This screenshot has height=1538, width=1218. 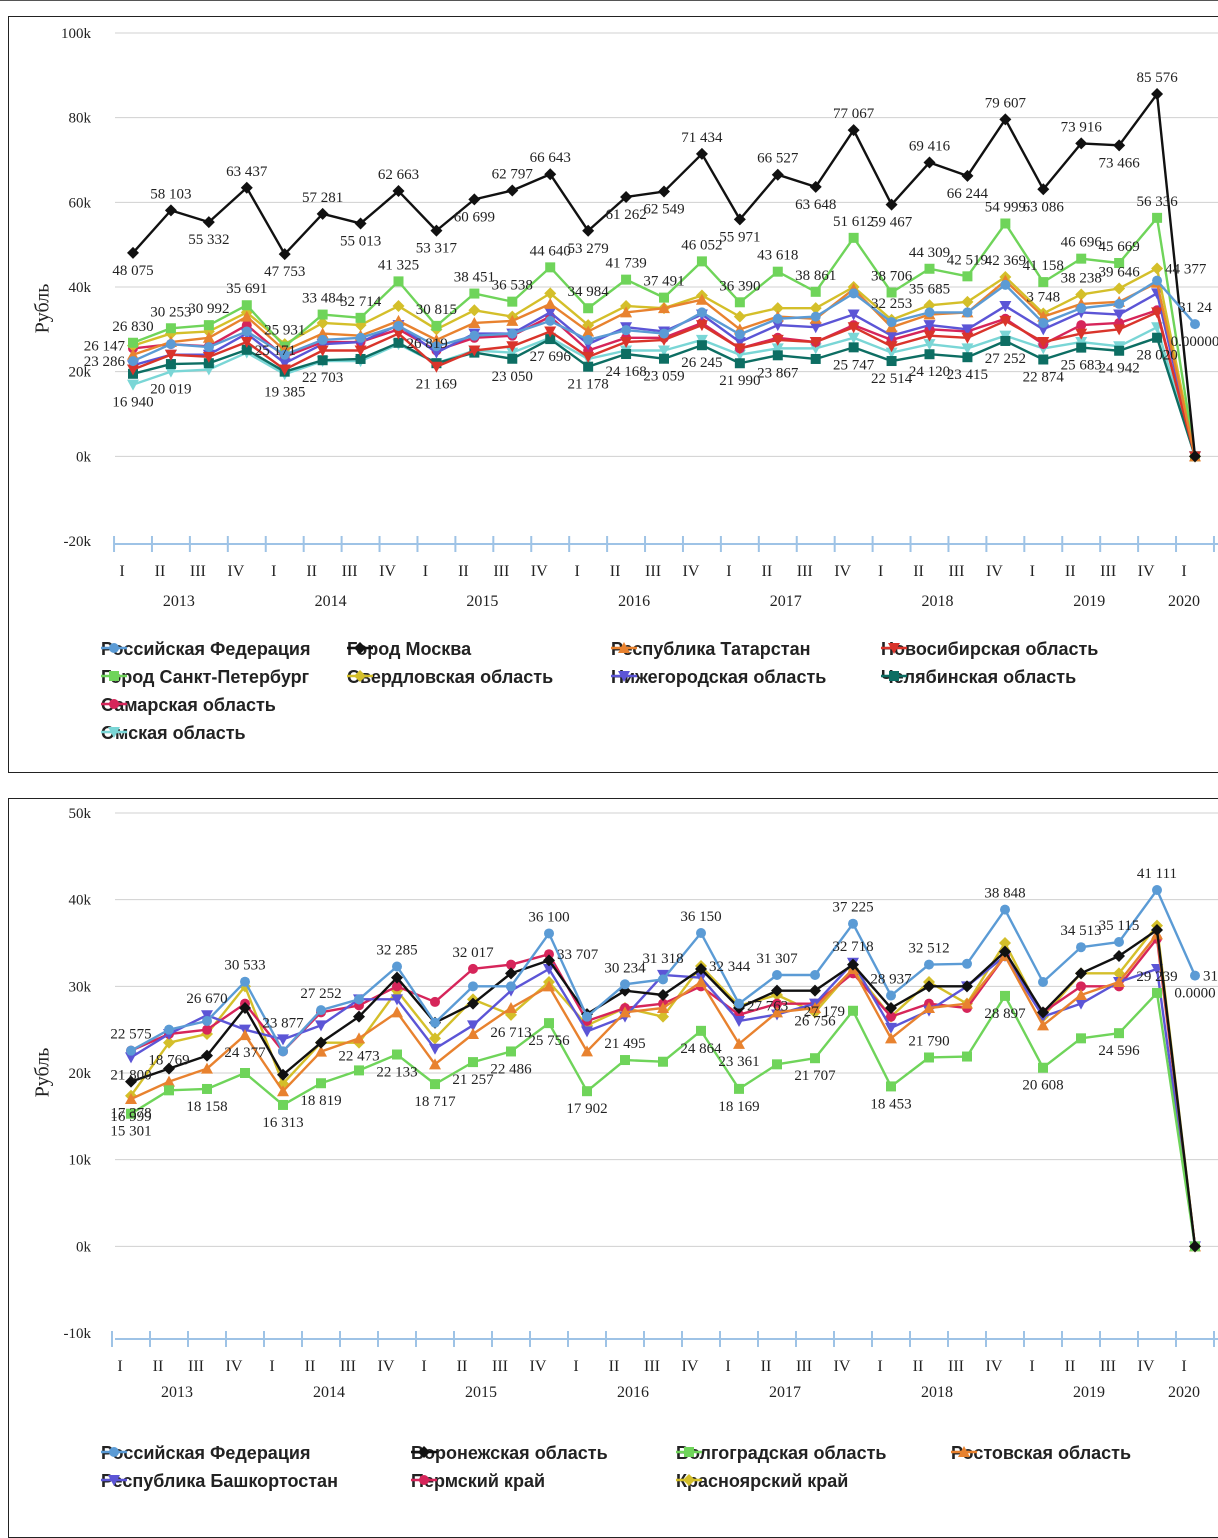 What do you see at coordinates (625, 264) in the screenshot?
I see `chart-1-data-label: 41 739` at bounding box center [625, 264].